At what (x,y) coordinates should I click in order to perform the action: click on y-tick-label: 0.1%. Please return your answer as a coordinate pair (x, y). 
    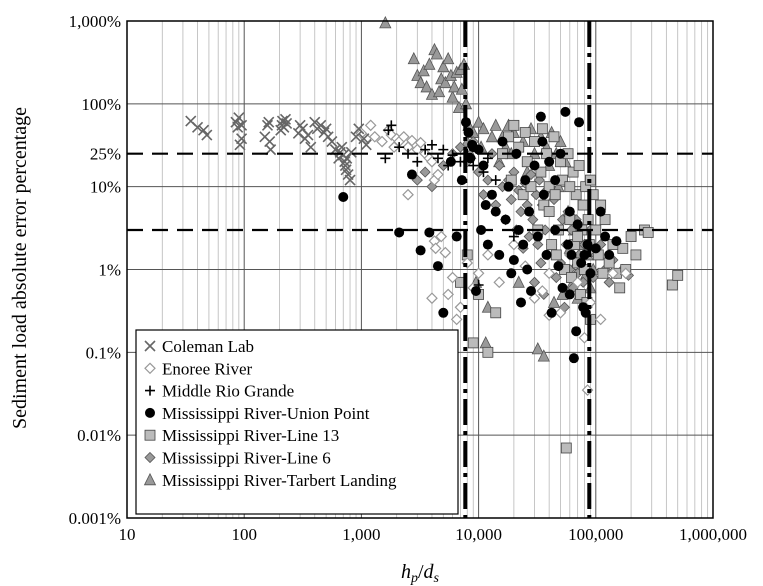
    Looking at the image, I should click on (103, 352).